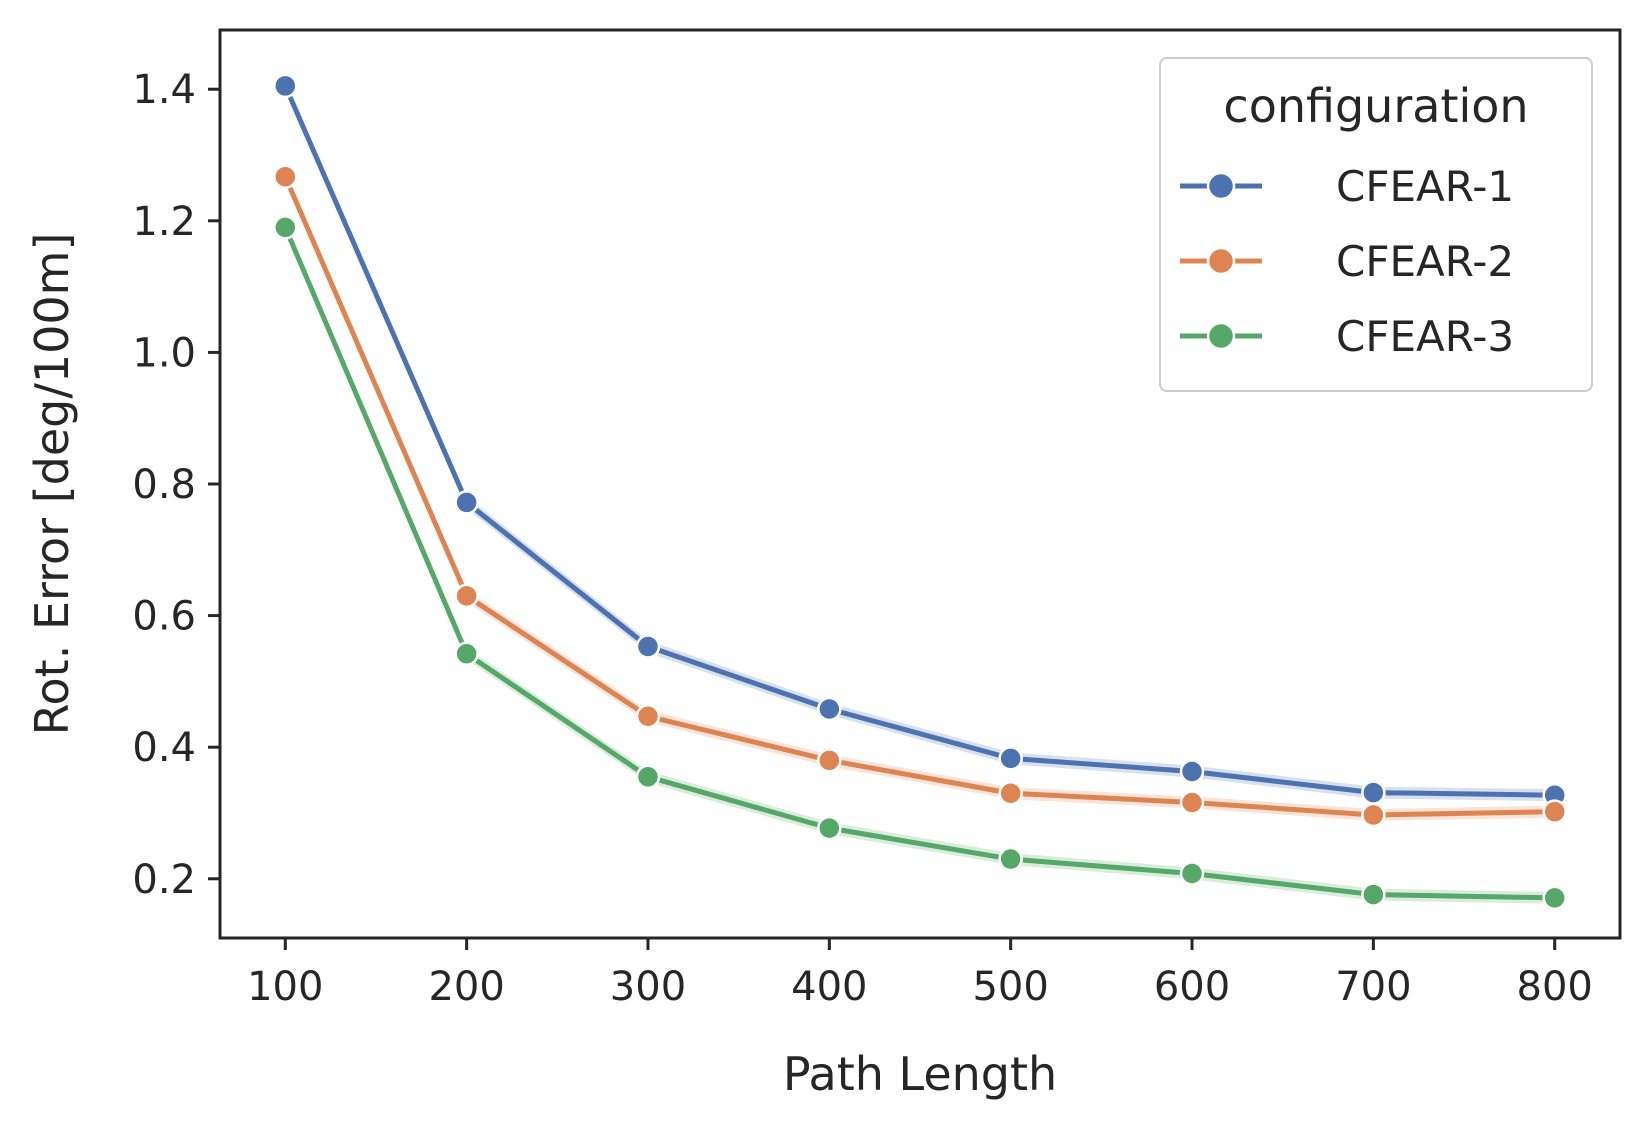  What do you see at coordinates (1010, 987) in the screenshot?
I see `x-tick-label: 500` at bounding box center [1010, 987].